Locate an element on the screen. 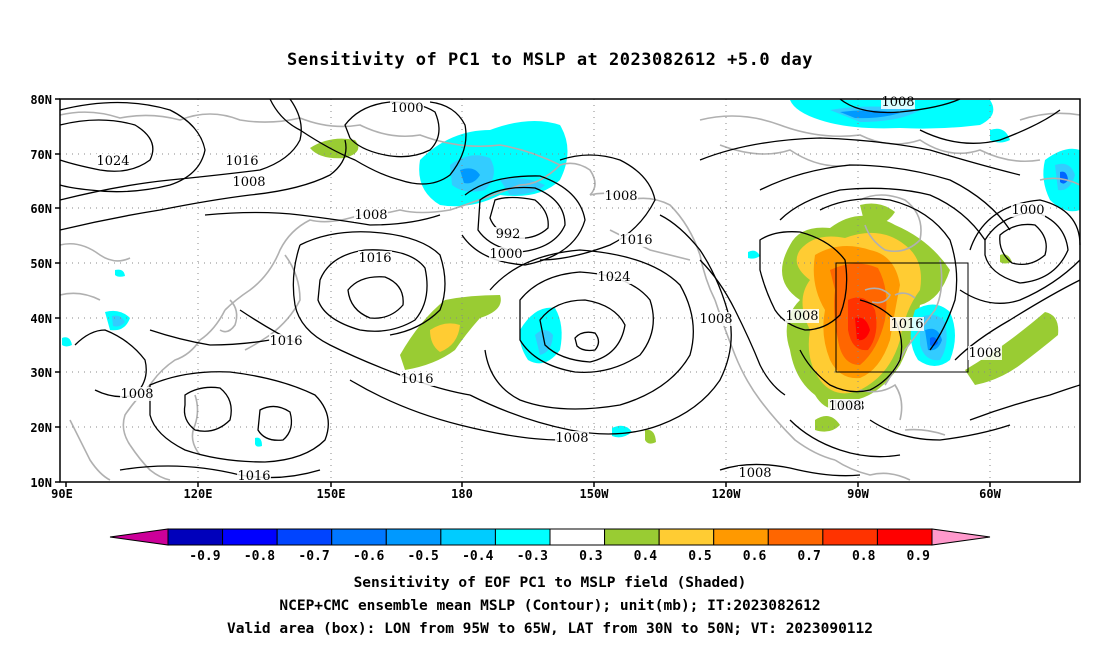  colorbar-label: 0.5 is located at coordinates (699, 556).